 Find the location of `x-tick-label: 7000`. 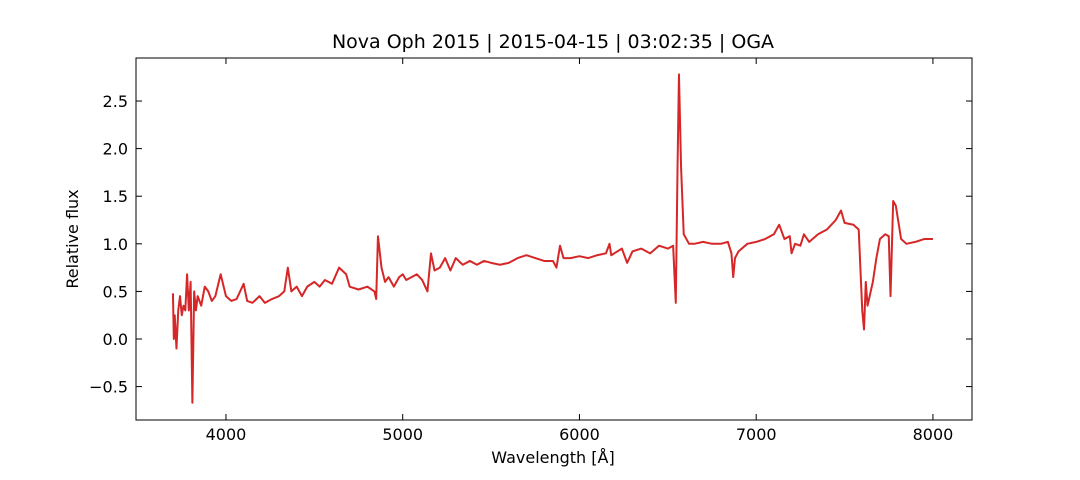

x-tick-label: 7000 is located at coordinates (756, 434).